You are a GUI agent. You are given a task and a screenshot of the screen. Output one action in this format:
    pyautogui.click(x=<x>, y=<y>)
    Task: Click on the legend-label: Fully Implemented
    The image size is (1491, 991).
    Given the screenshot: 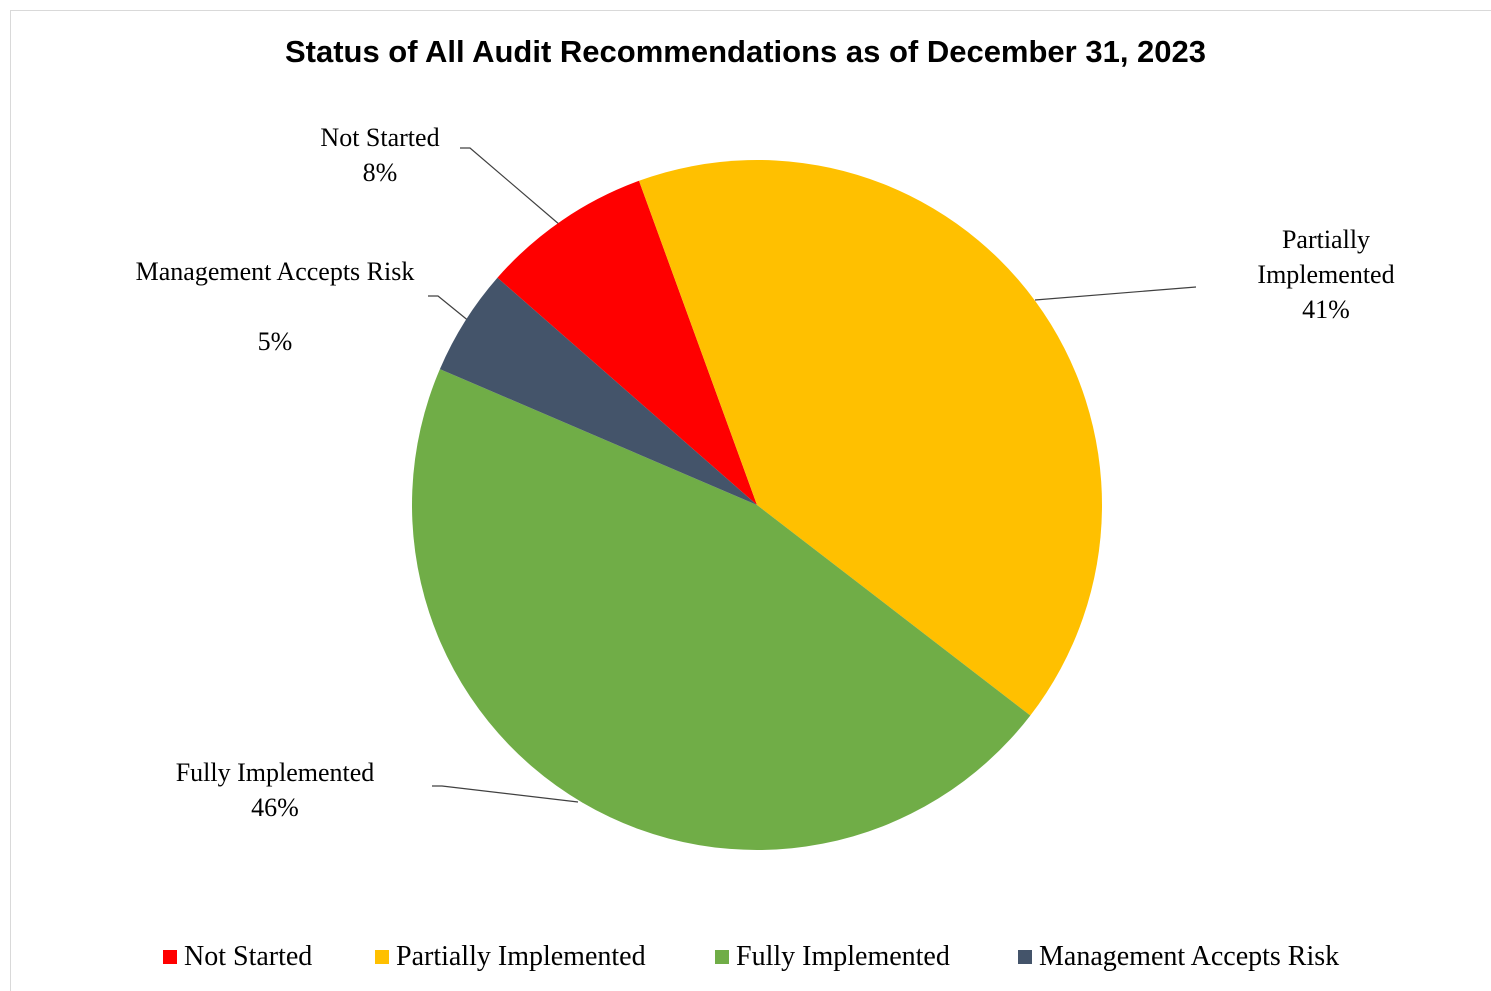 What is the action you would take?
    pyautogui.click(x=843, y=956)
    